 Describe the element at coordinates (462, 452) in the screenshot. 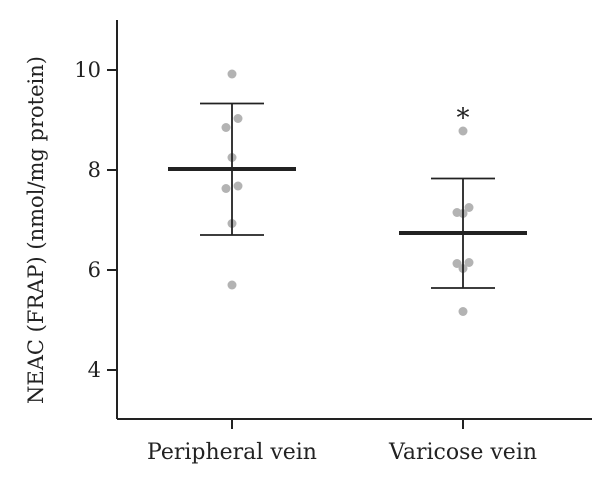

I see `x-tick-label: Varicose vein` at that location.